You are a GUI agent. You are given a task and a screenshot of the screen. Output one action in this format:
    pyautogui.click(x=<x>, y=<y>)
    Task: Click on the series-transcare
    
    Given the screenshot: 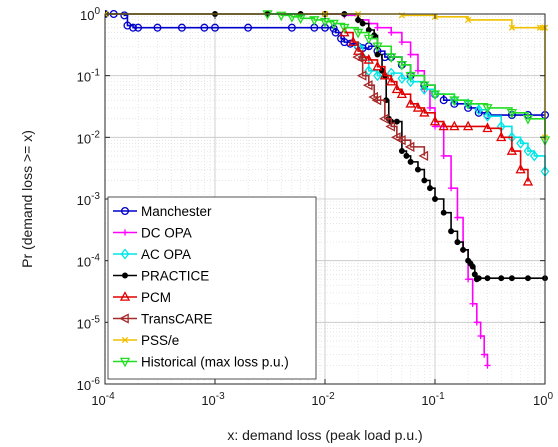 What is the action you would take?
    pyautogui.click(x=390, y=106)
    